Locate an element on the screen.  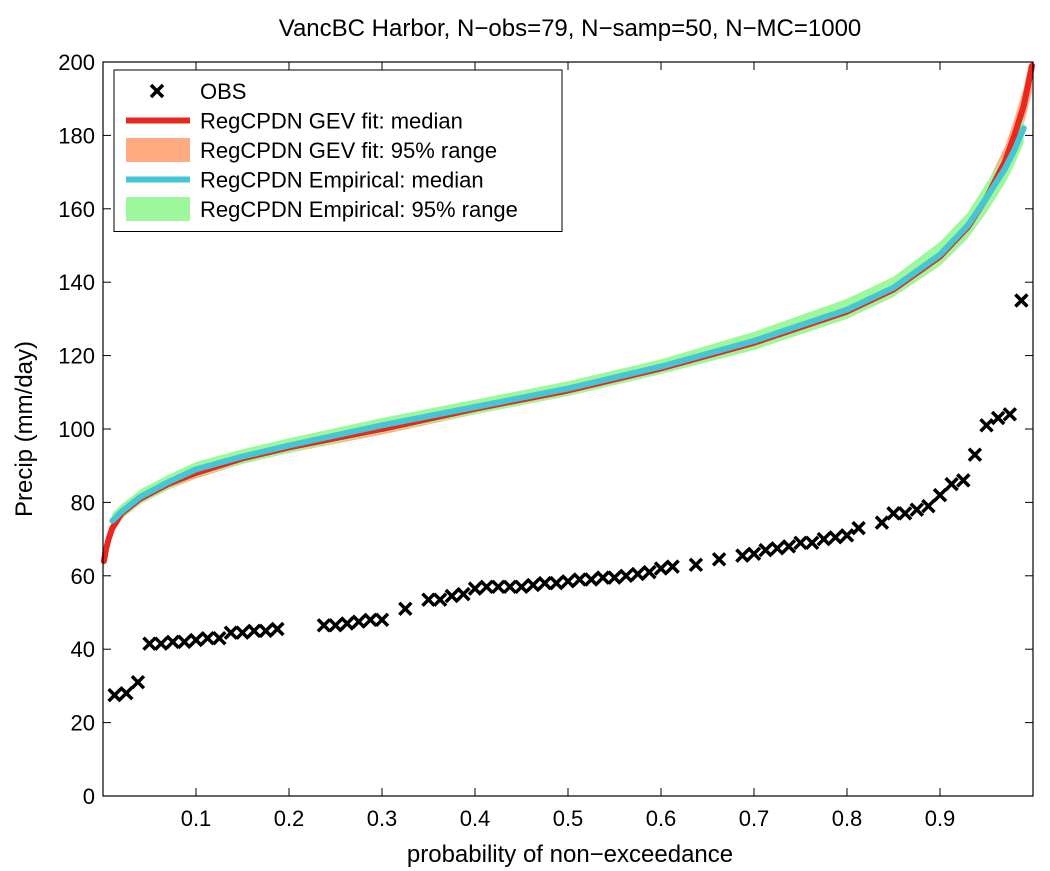
legend-label-regcpdn-empirical-95-range: RegCPDN Empirical: 95% range is located at coordinates (359, 209).